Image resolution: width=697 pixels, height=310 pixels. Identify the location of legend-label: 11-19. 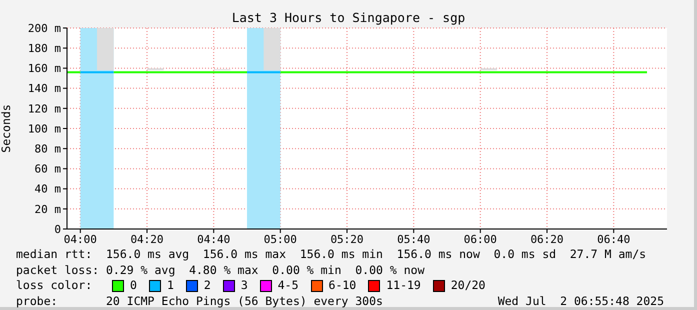
(403, 286).